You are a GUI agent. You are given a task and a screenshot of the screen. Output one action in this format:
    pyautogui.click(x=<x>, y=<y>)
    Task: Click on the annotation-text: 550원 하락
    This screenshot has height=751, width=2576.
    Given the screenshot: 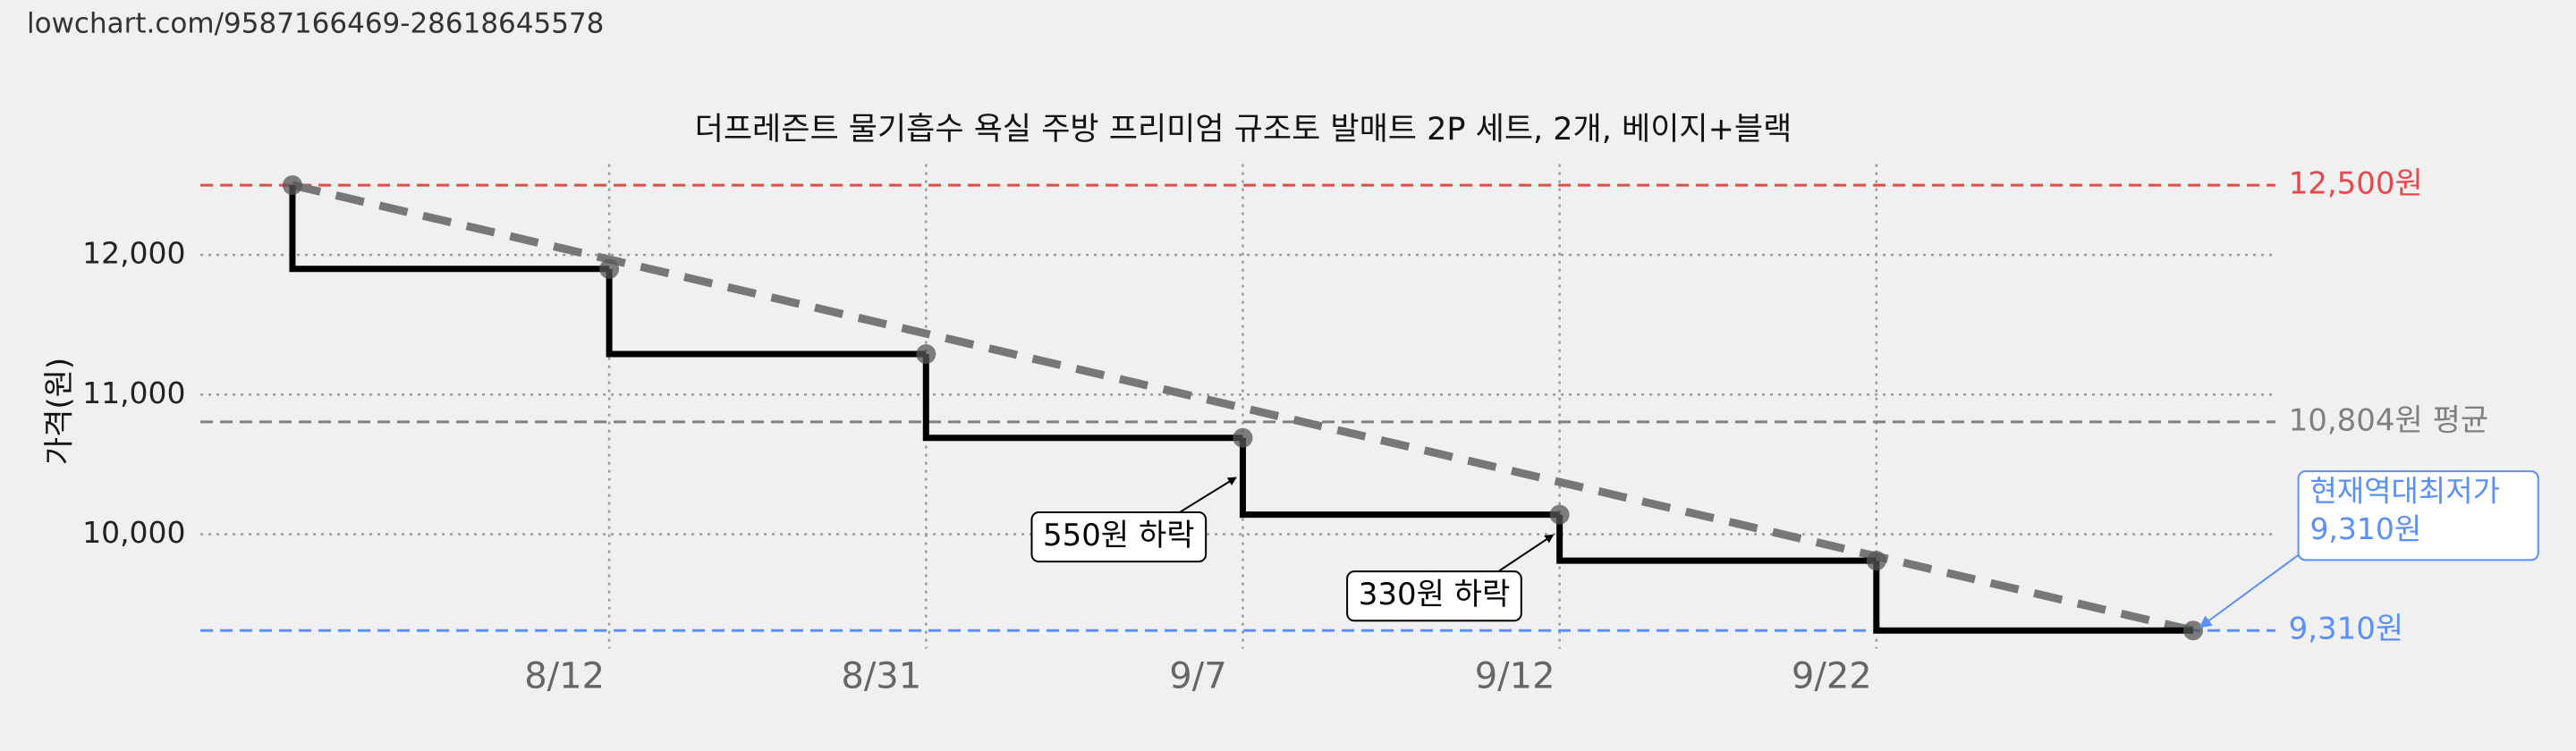 What is the action you would take?
    pyautogui.click(x=1119, y=535)
    